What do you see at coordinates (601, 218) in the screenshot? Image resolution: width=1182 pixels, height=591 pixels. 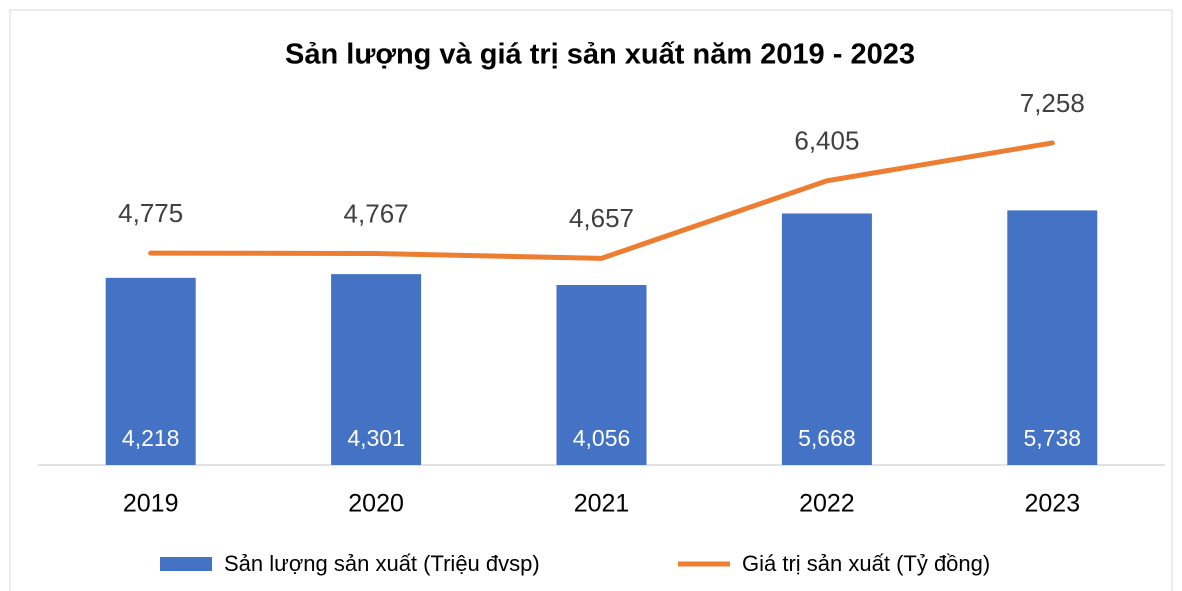 I see `data-label: 4,657` at bounding box center [601, 218].